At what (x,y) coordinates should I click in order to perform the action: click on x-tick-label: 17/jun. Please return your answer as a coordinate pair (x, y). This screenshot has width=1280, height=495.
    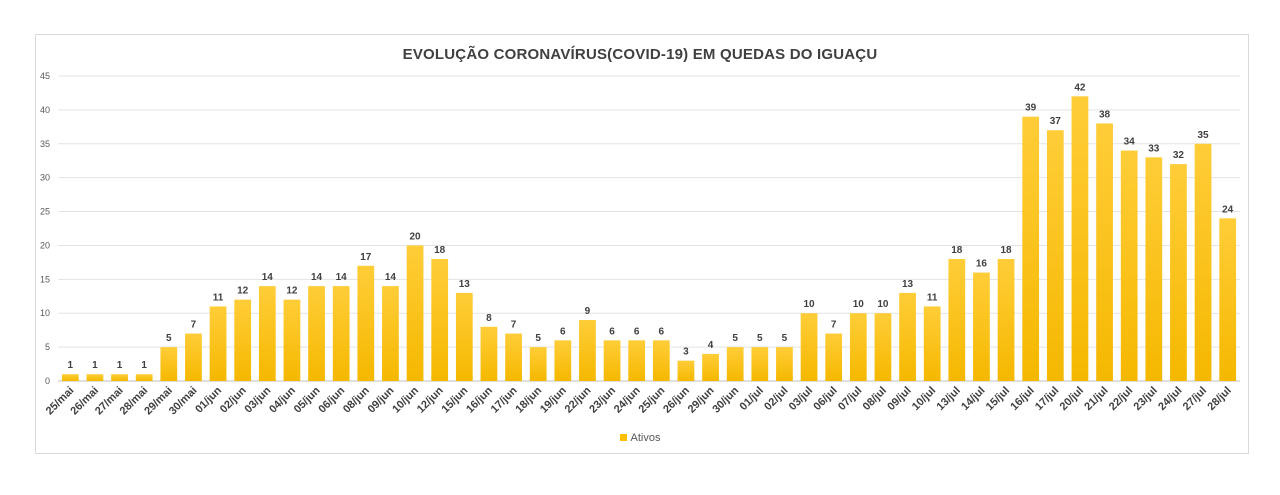
    Looking at the image, I should click on (504, 399).